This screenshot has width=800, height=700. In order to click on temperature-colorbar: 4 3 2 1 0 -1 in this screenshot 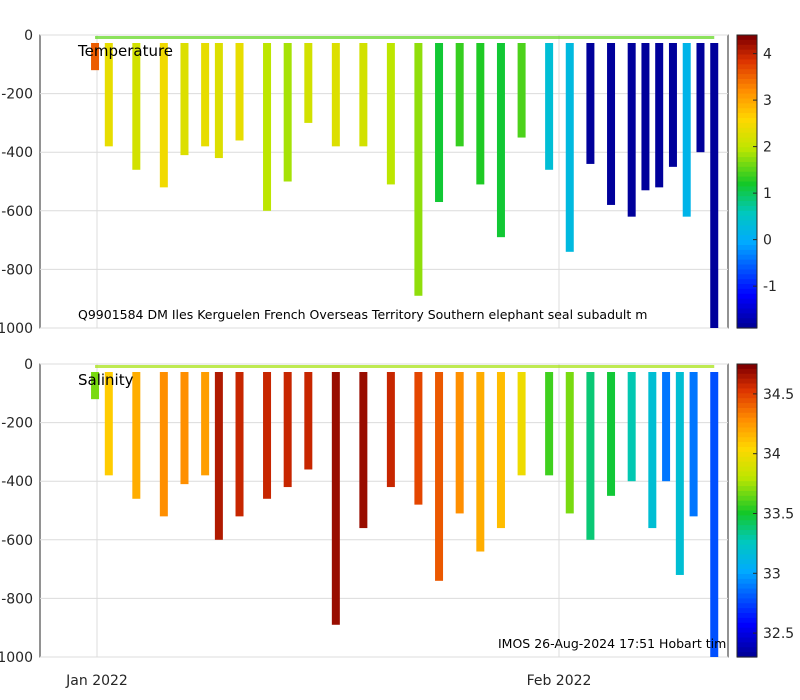, I will do `click(756, 181)`.